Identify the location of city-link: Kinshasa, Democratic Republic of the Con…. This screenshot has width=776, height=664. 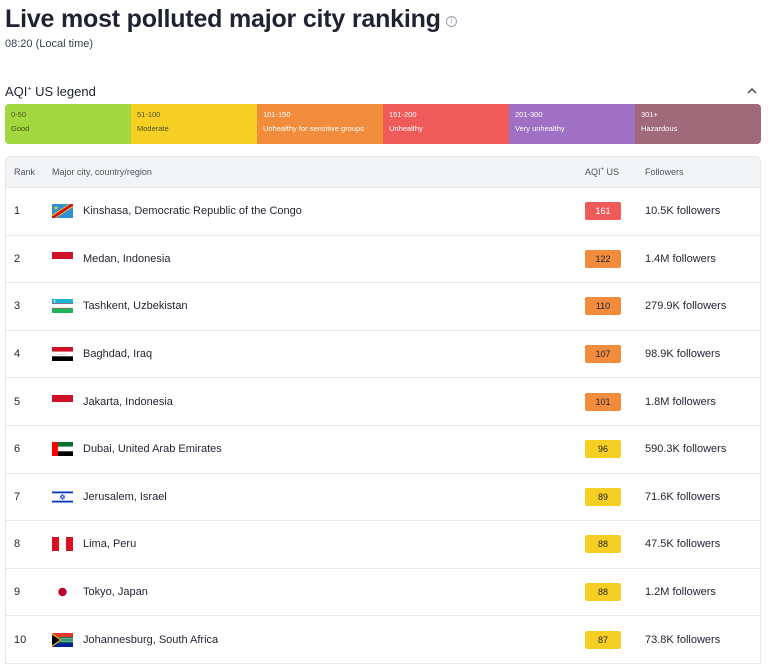
(192, 211).